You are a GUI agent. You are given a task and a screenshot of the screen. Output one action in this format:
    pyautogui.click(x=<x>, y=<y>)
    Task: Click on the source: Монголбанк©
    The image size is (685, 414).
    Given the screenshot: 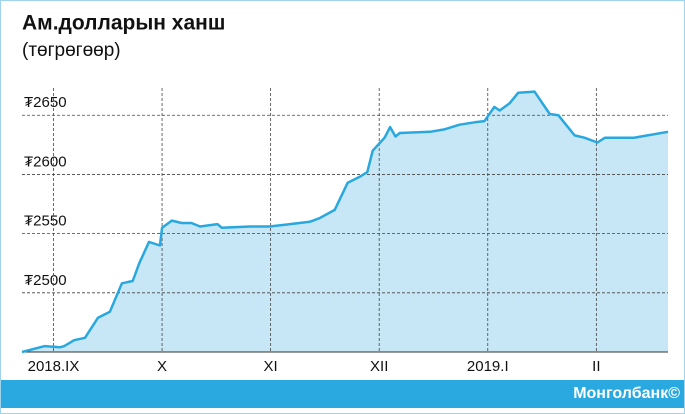 What is the action you would take?
    pyautogui.click(x=626, y=393)
    